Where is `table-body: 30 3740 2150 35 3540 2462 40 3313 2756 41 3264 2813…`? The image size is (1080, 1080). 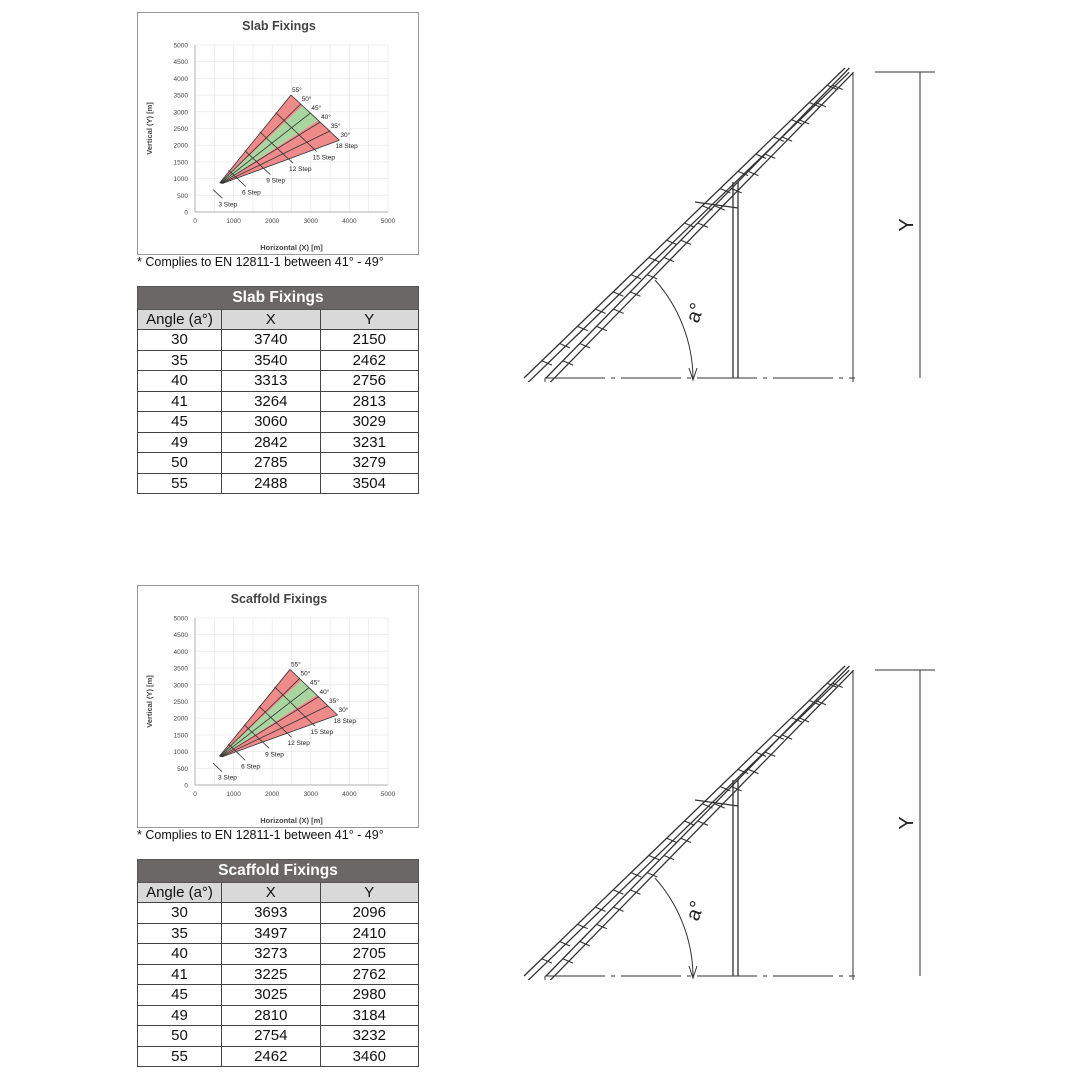
table-body: 30 3740 2150 35 3540 2462 40 3313 2756 41 3264 2813… is located at coordinates (278, 411).